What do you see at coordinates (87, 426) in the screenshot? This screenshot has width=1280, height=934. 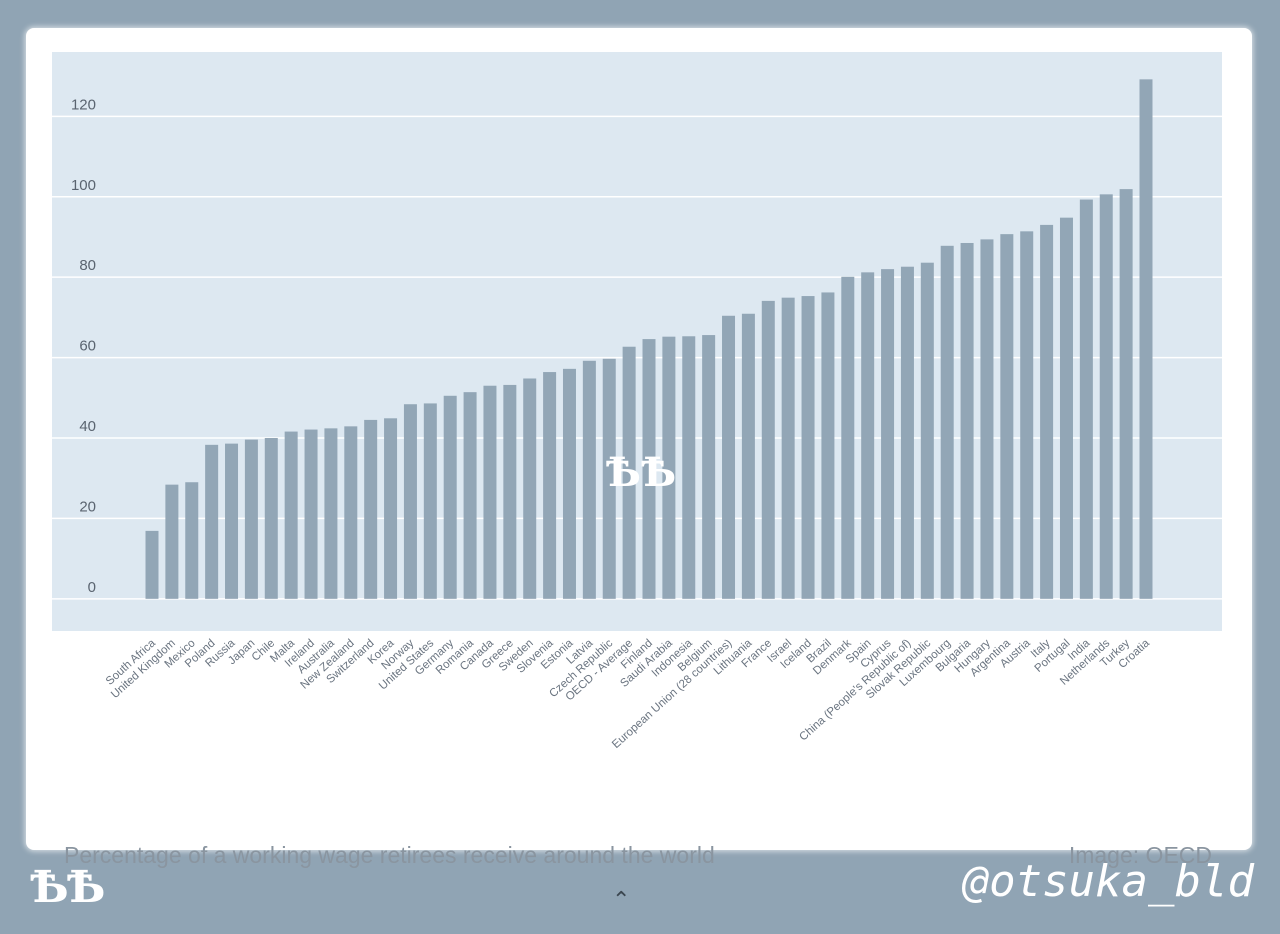 I see `y-tick-label: 40` at bounding box center [87, 426].